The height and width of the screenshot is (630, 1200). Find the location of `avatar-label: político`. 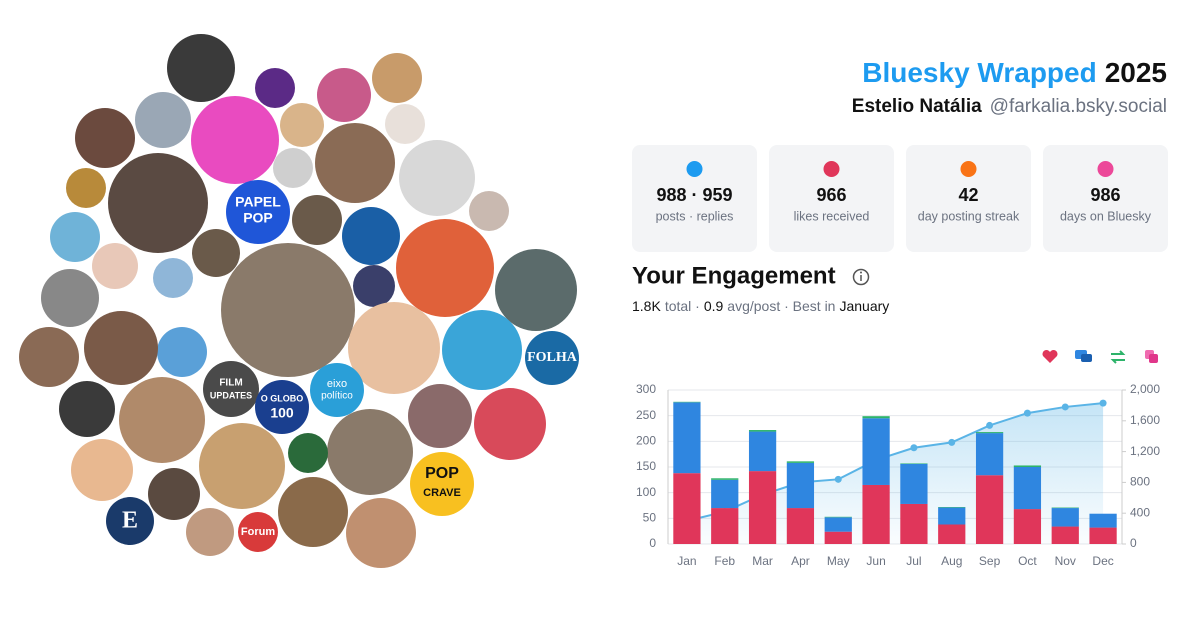

avatar-label: político is located at coordinates (337, 396).